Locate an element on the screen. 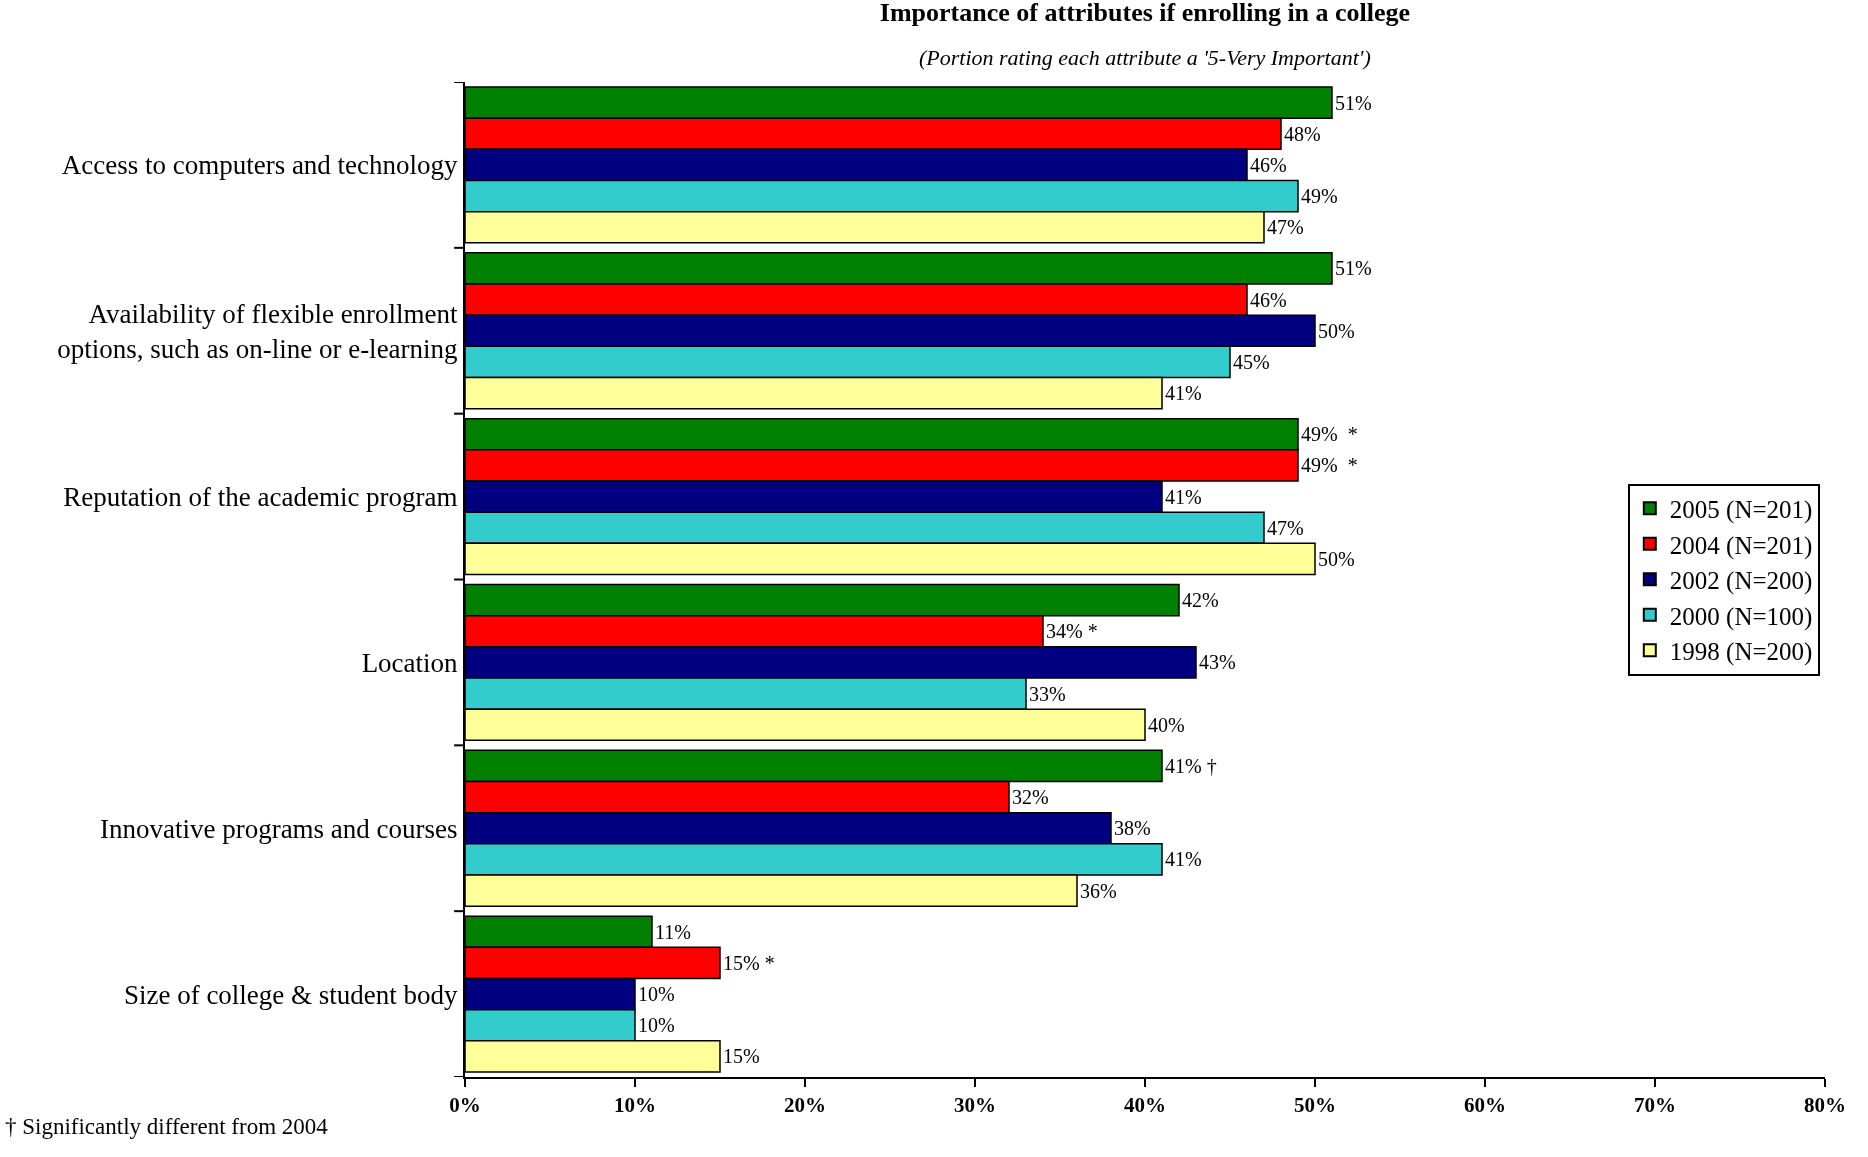  legend-label: 2002 (N=200) is located at coordinates (1741, 581).